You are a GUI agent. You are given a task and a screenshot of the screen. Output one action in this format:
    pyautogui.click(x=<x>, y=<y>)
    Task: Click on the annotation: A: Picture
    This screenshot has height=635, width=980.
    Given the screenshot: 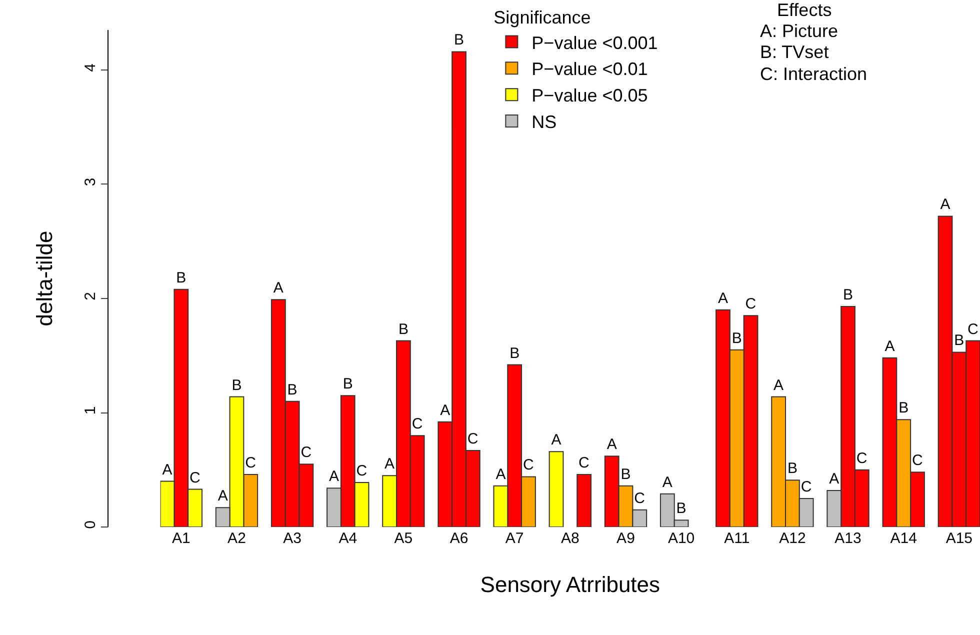 What is the action you would take?
    pyautogui.click(x=799, y=31)
    